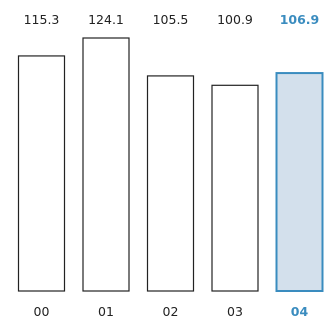 The image size is (325, 323). I want to click on value-label-00: 115.3, so click(42, 19).